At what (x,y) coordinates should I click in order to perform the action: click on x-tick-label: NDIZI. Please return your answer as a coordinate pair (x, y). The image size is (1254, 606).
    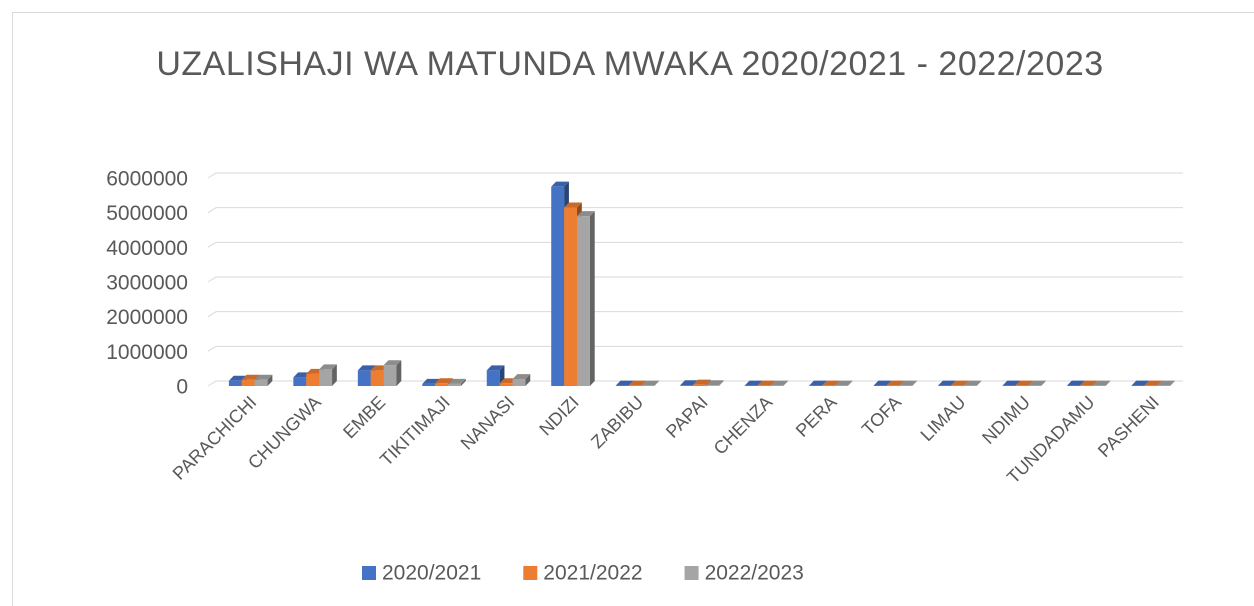
    Looking at the image, I should click on (558, 415).